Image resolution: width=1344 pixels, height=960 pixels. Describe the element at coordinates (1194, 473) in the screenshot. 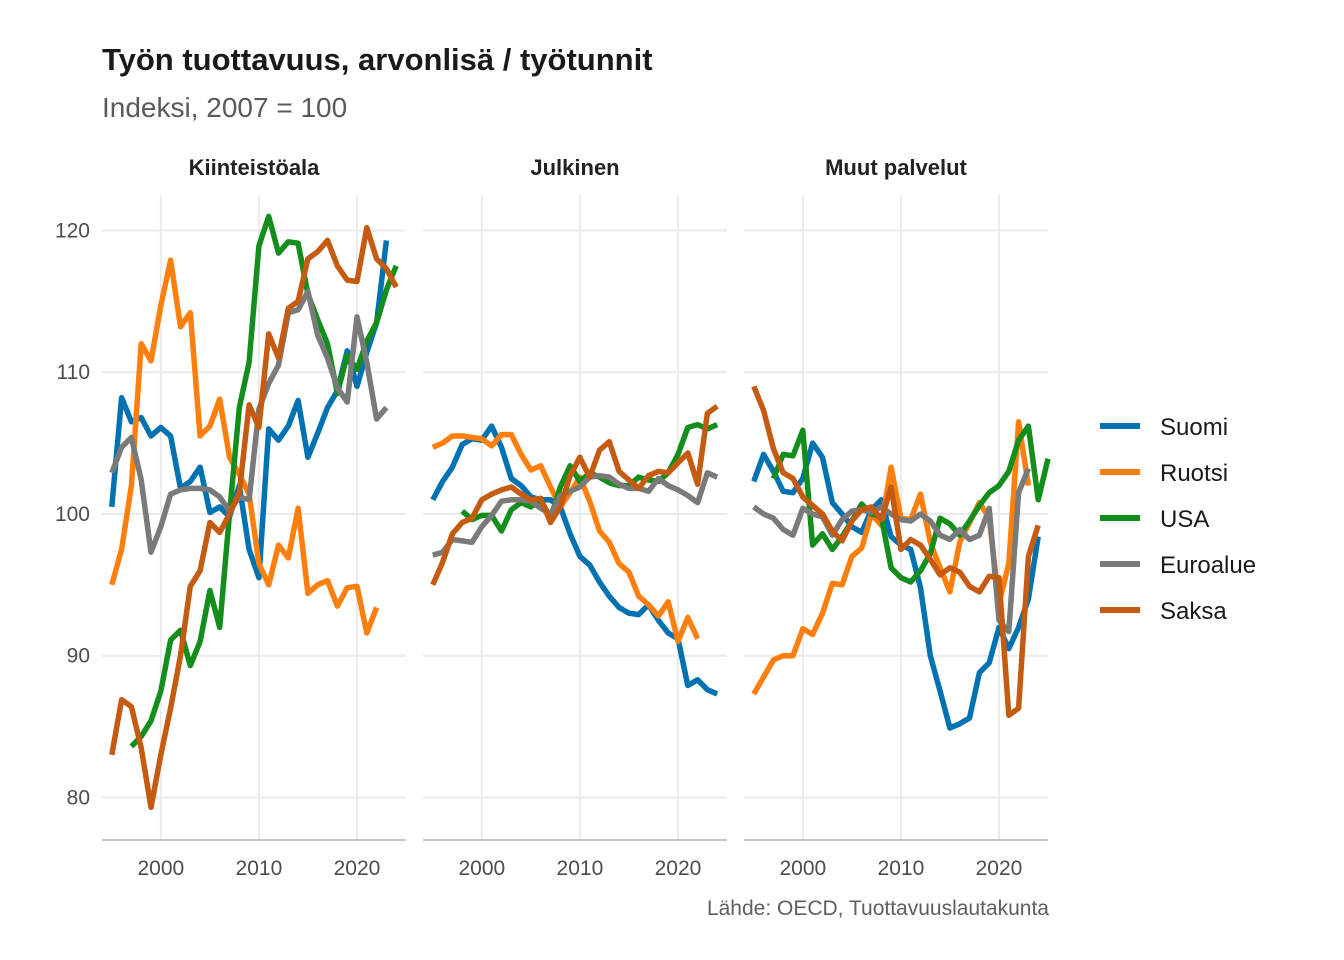

I see `legend-label: Ruotsi` at that location.